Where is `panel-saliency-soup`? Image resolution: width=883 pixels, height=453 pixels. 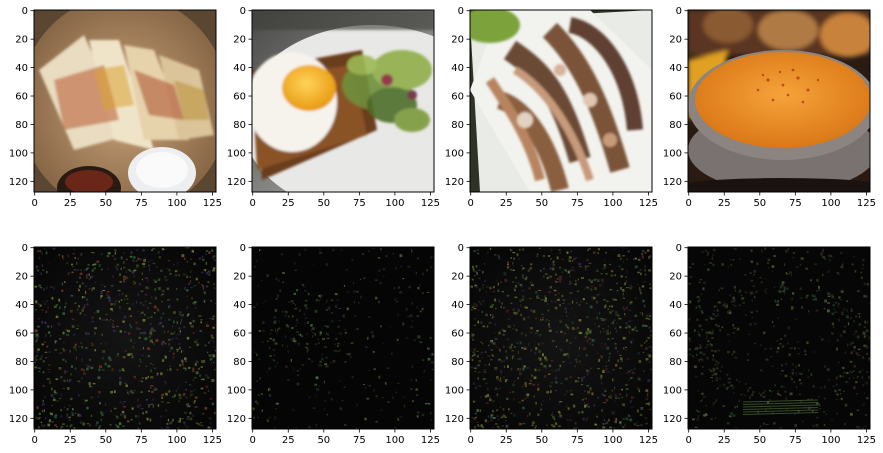
panel-saliency-soup is located at coordinates (779, 338).